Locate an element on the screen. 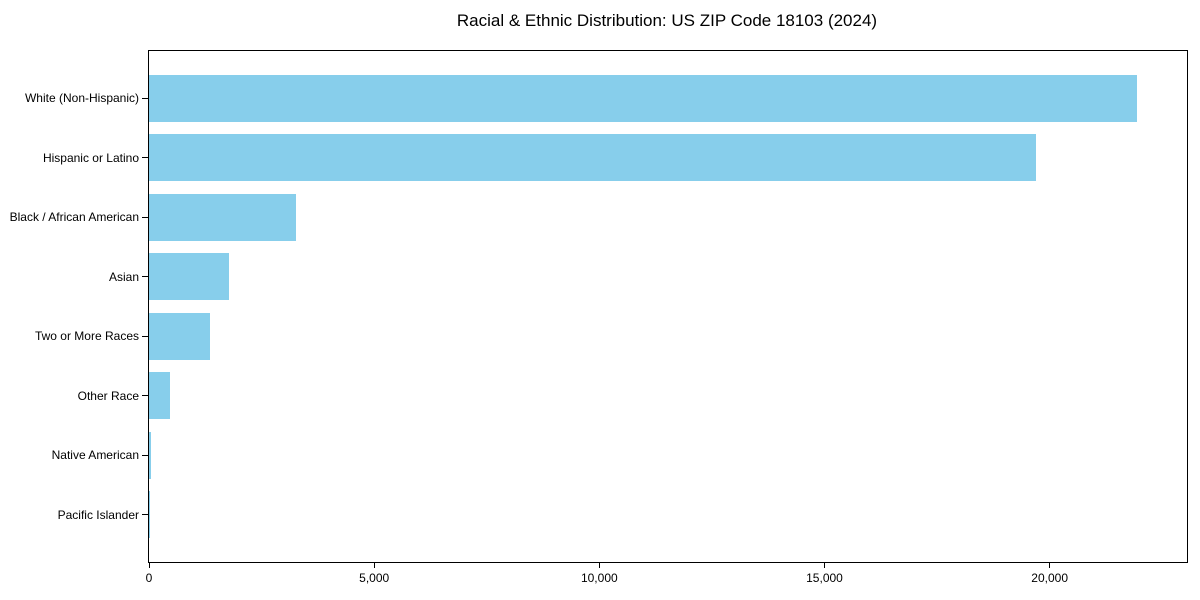 This screenshot has height=600, width=1200. y-axis-tick-label: Two or More Races is located at coordinates (86, 336).